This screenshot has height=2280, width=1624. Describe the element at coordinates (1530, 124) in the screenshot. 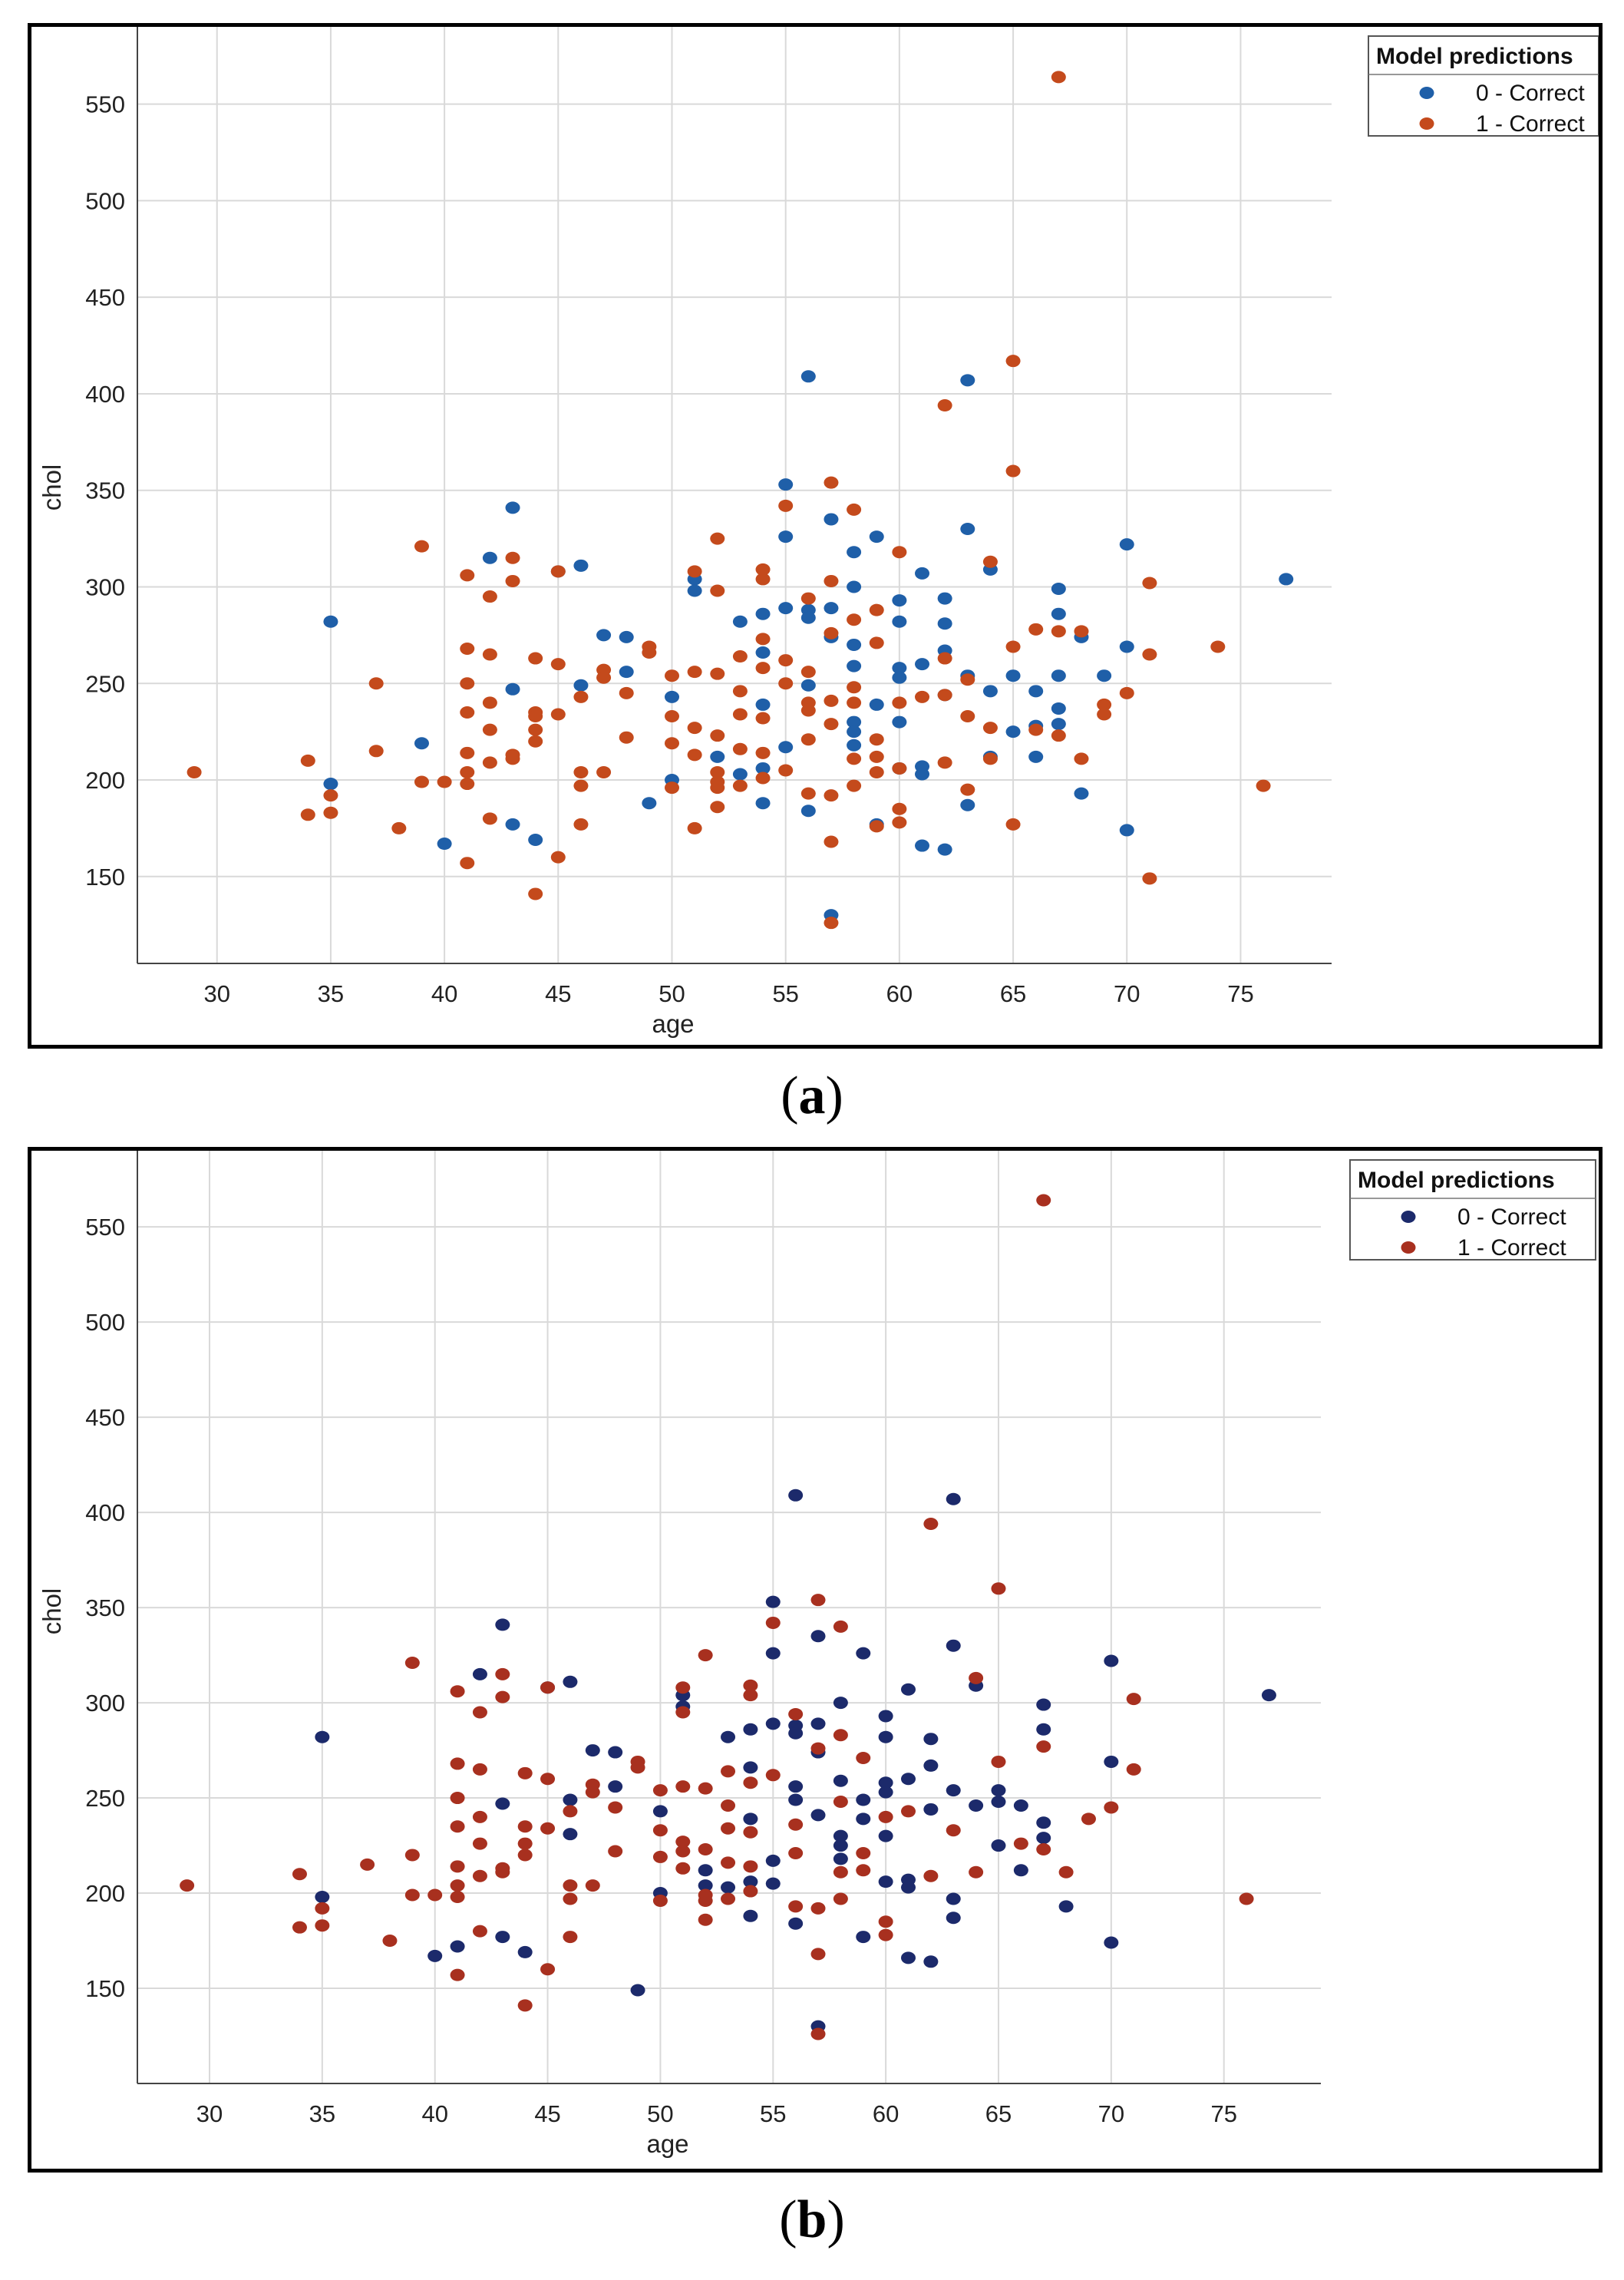

I see `legend-entry: 1 - Correct` at that location.